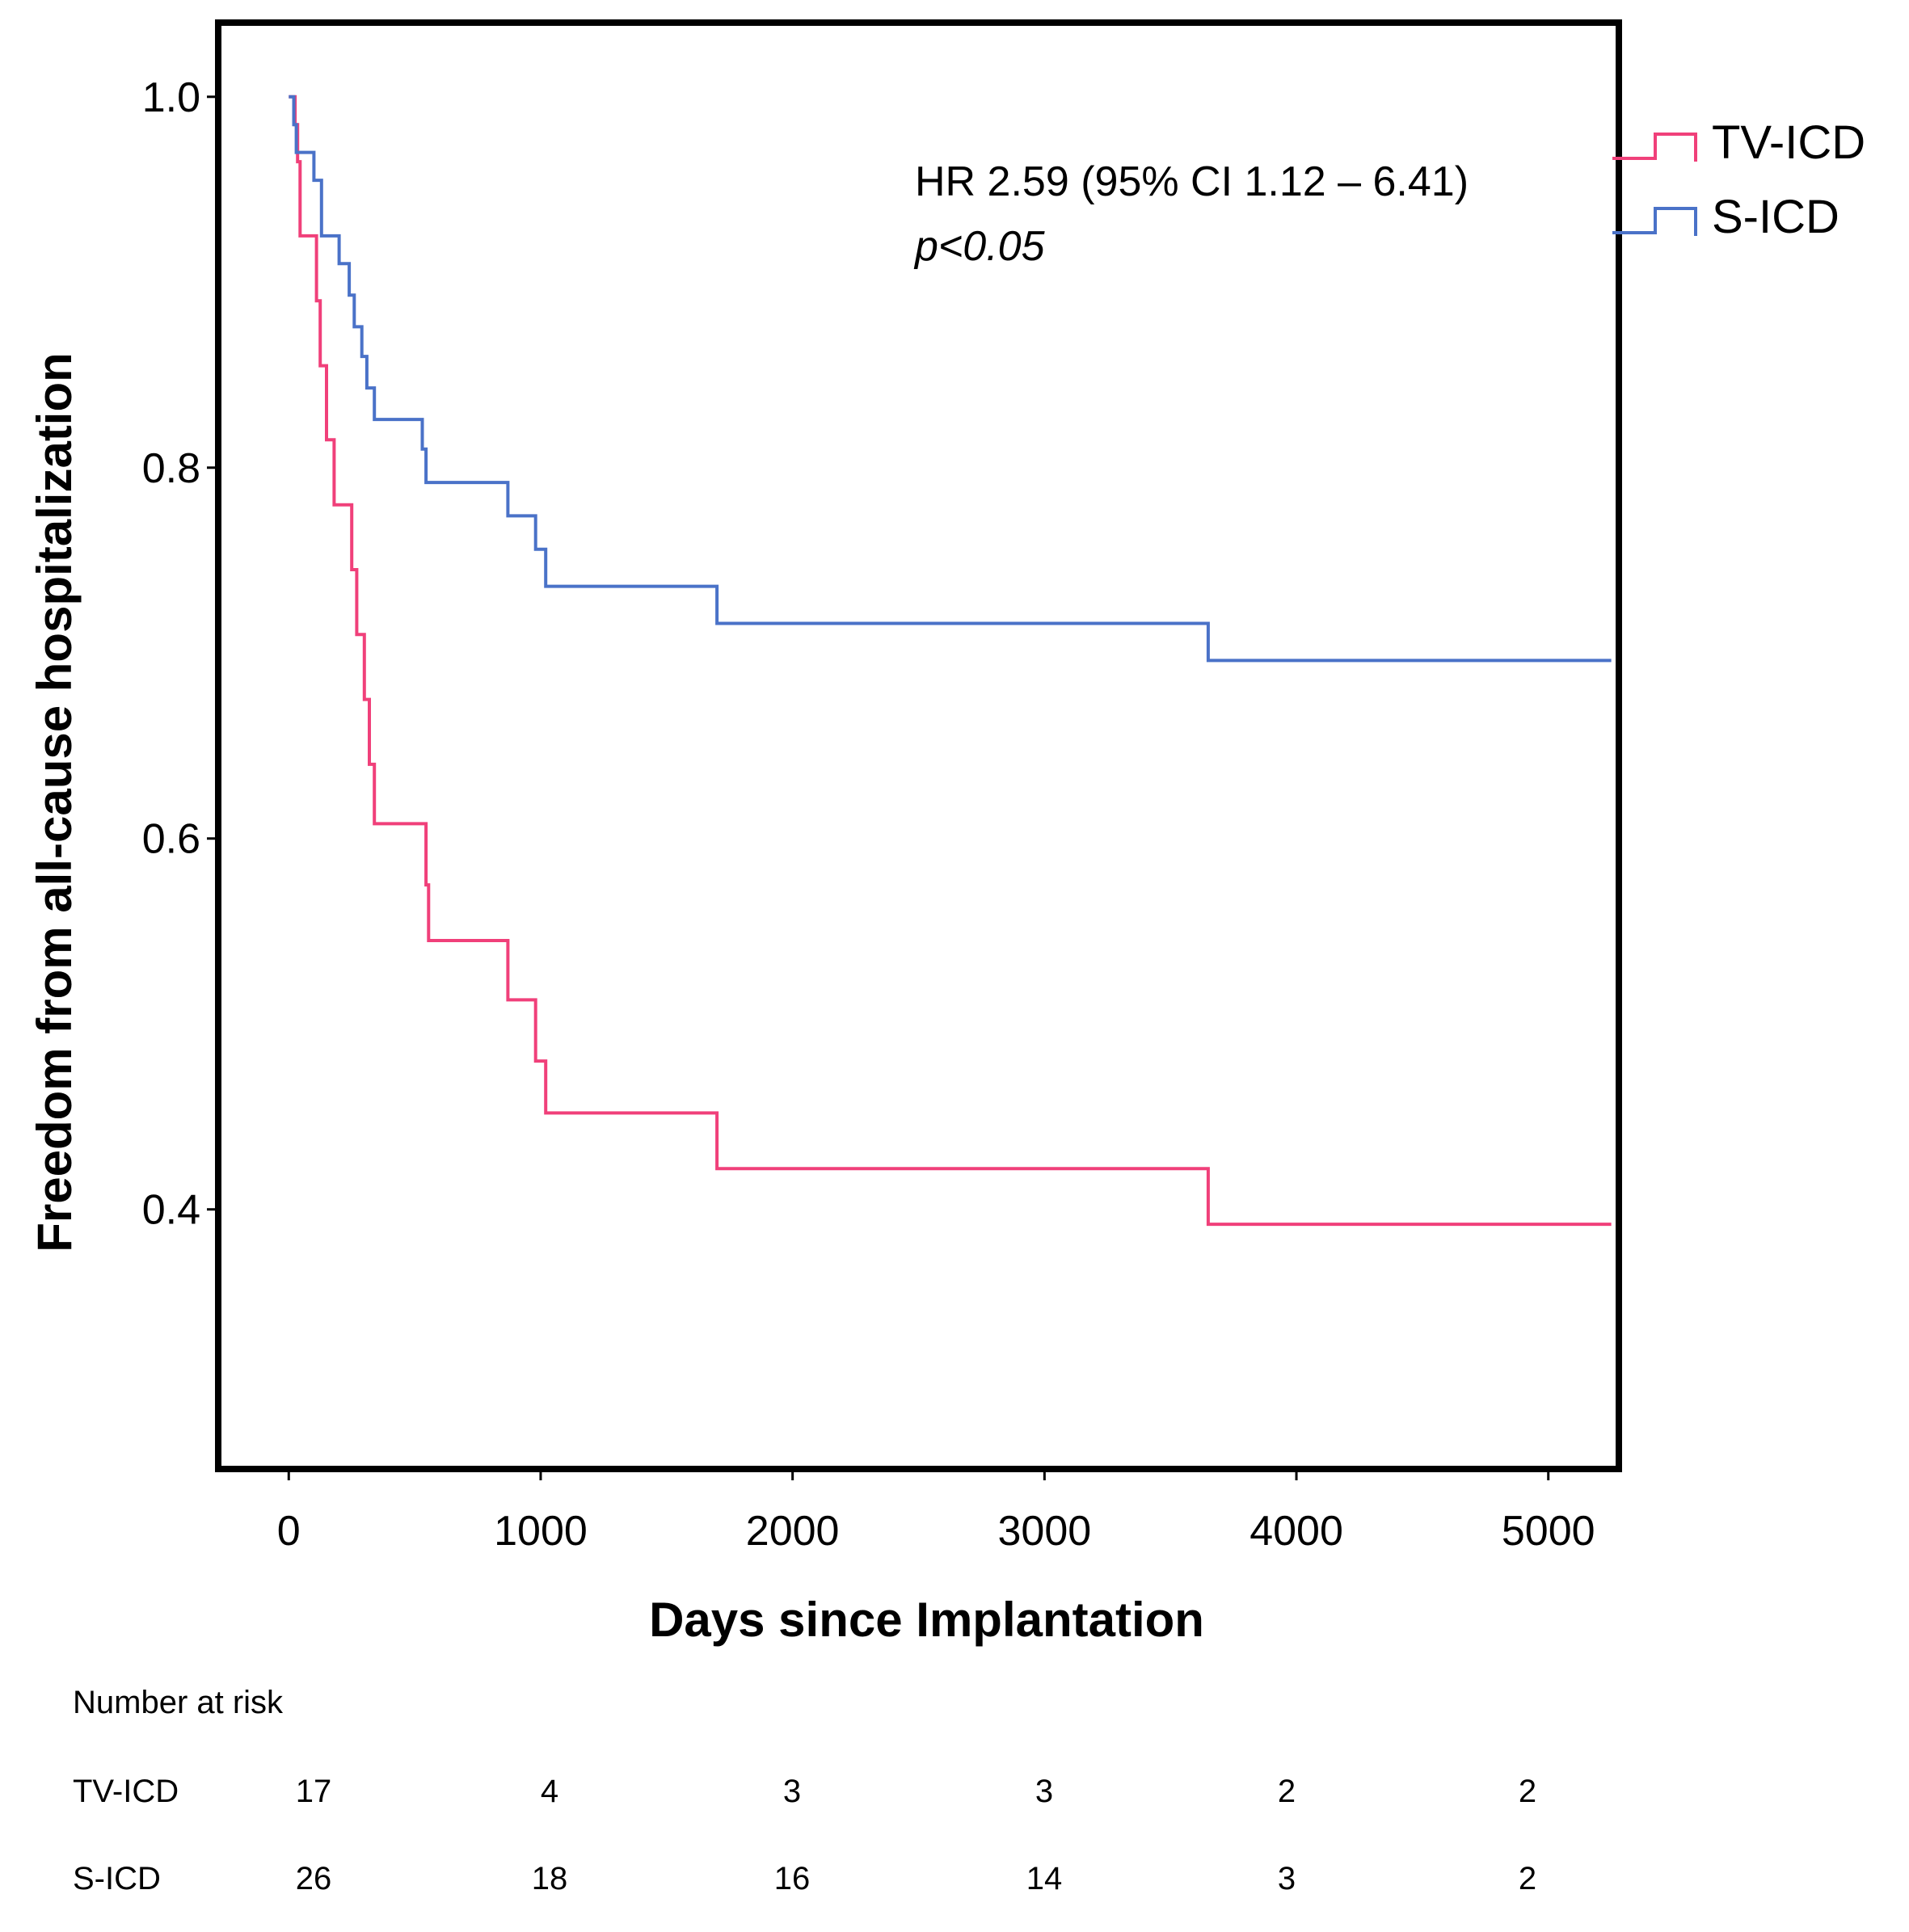  What do you see at coordinates (1738, 179) in the screenshot?
I see `legend: TV-ICD S-ICD` at bounding box center [1738, 179].